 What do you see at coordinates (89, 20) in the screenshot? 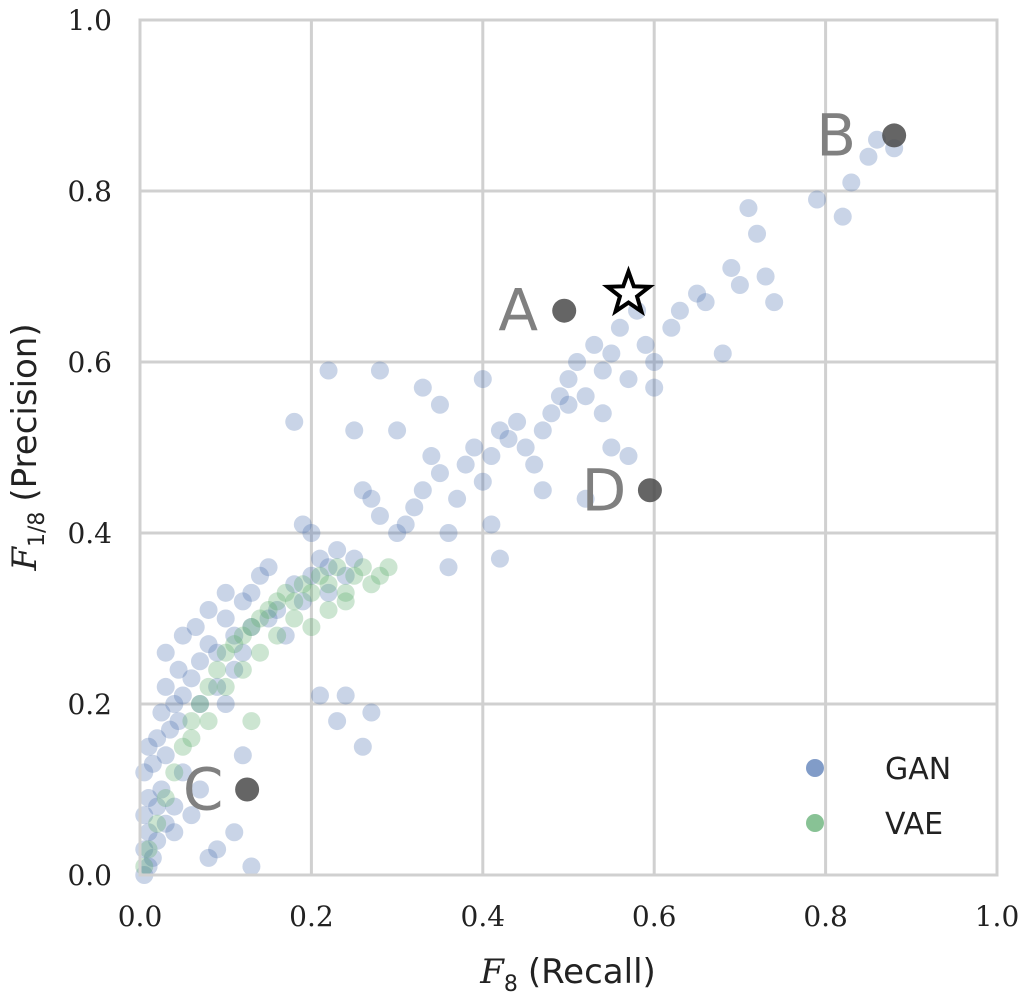
I see `y-tick-label: 1.0` at bounding box center [89, 20].